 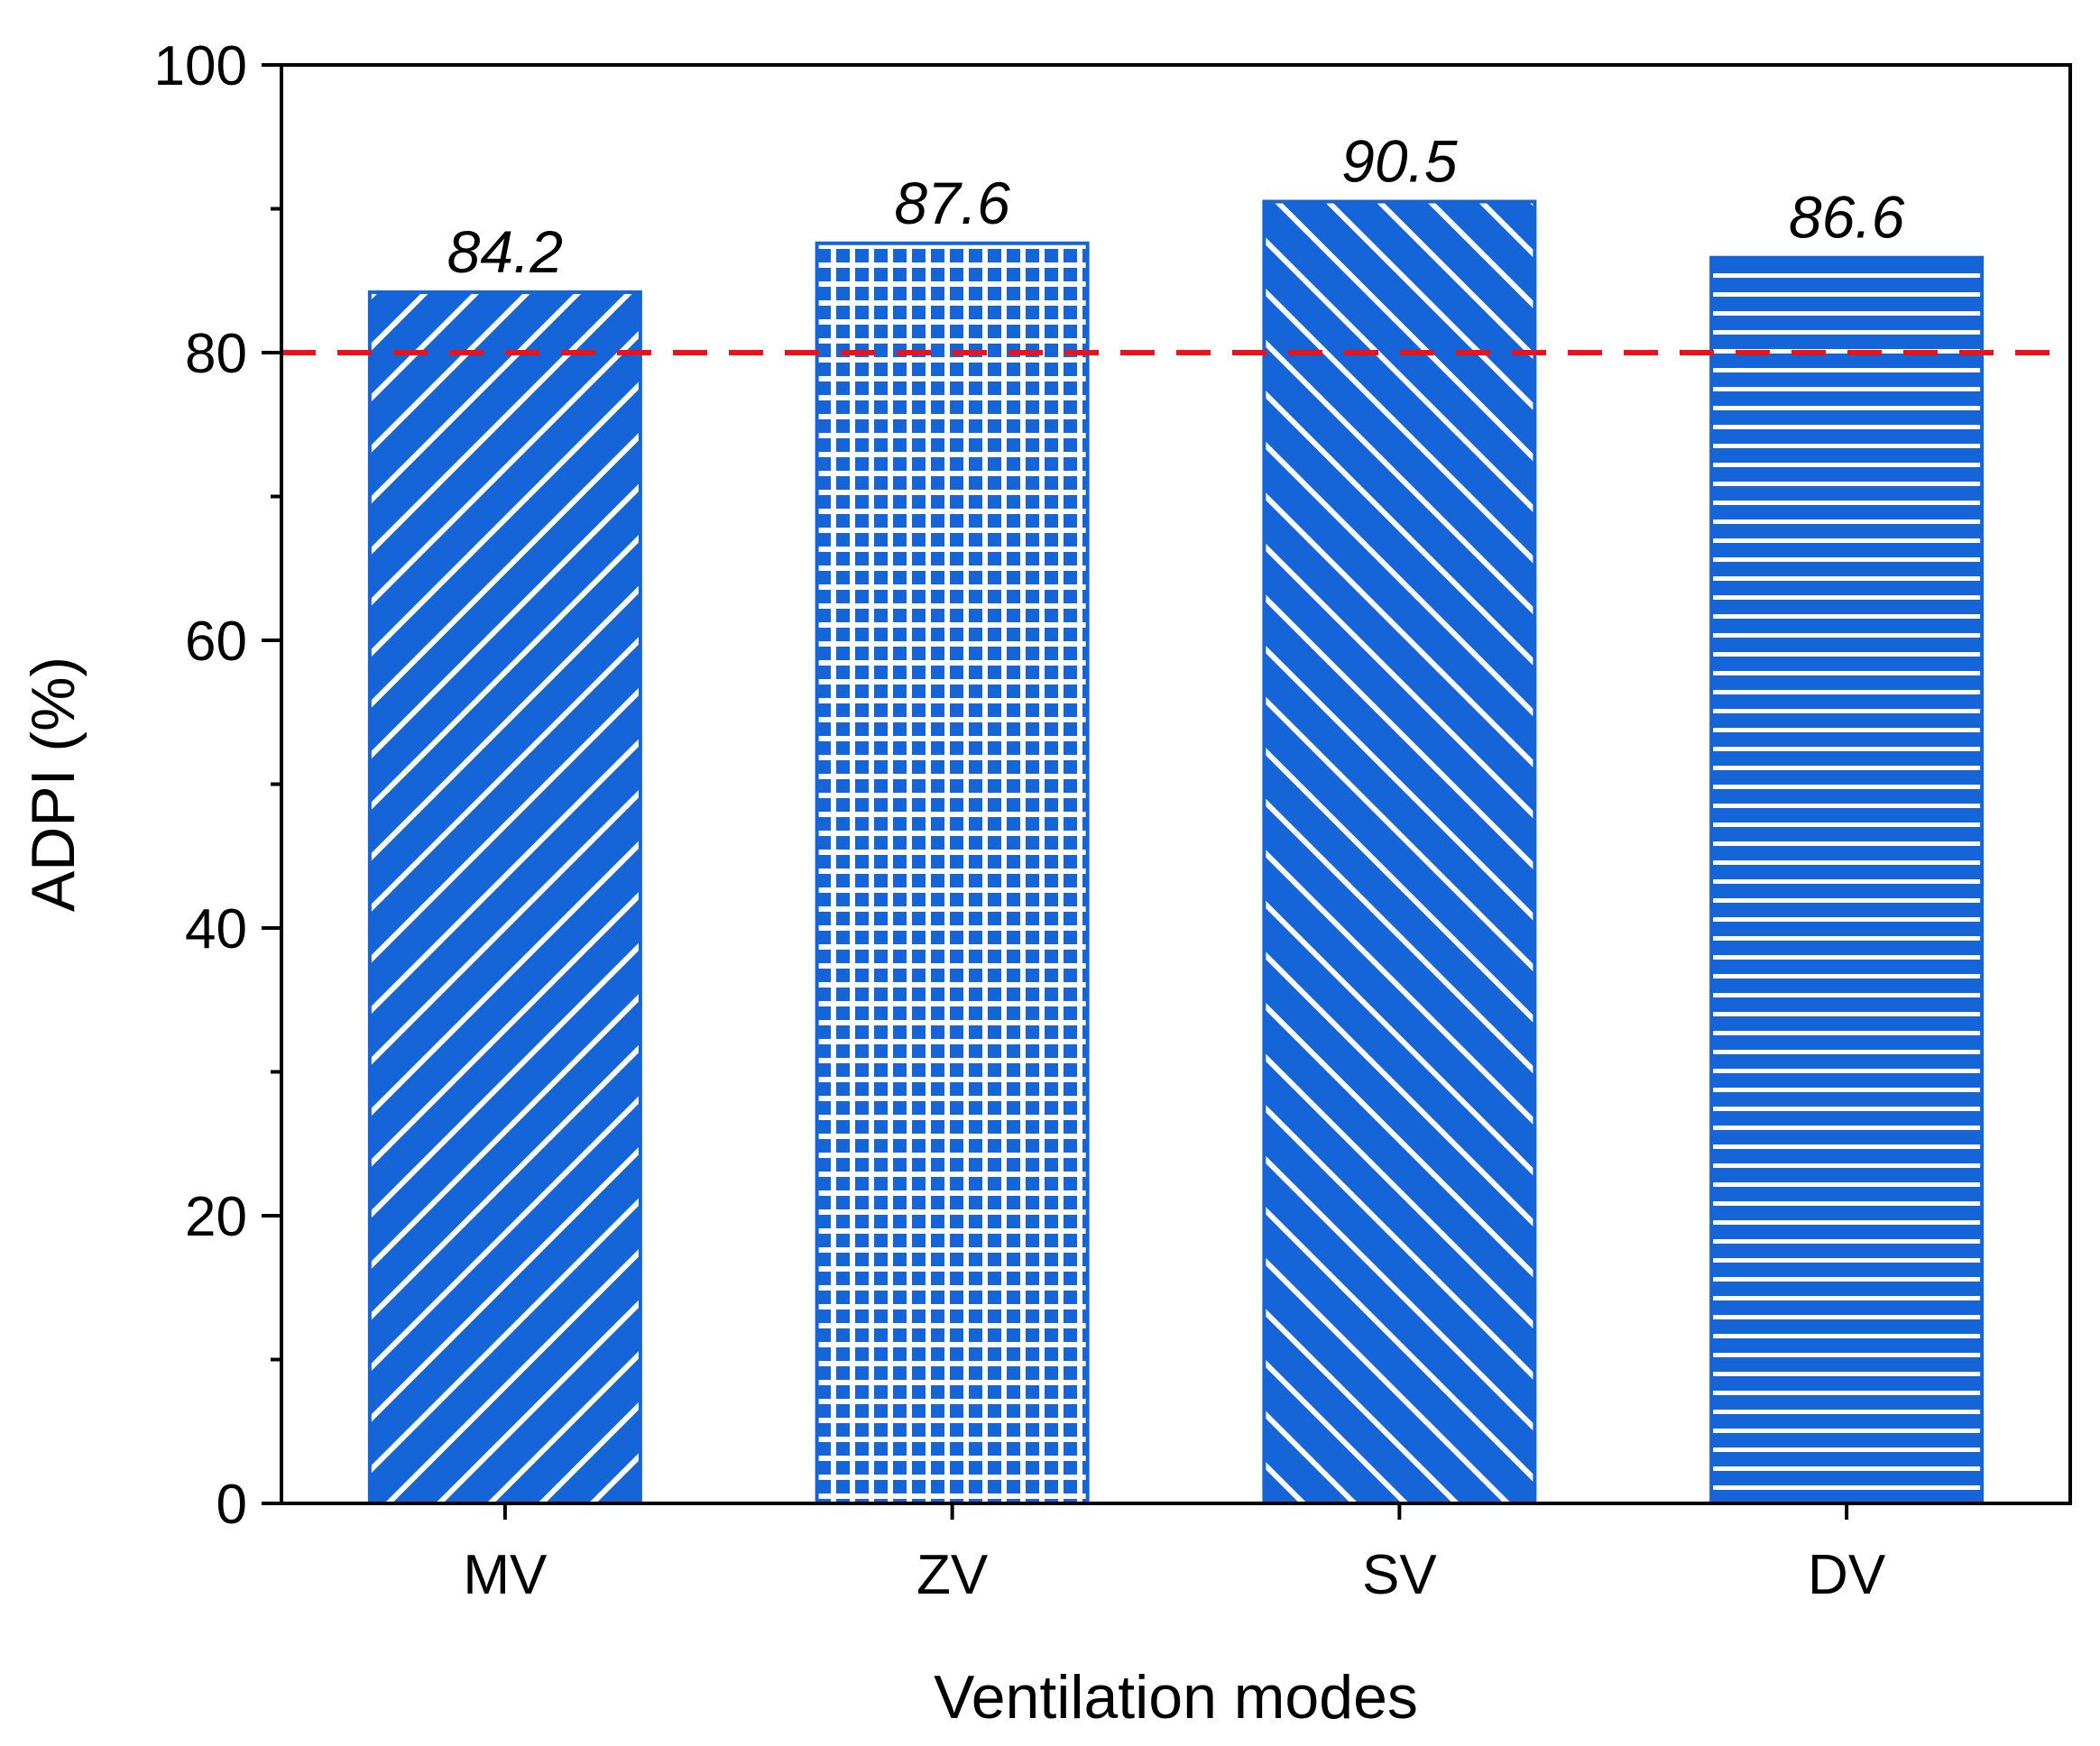 I want to click on data-label-dv: 86.6, so click(x=1847, y=217).